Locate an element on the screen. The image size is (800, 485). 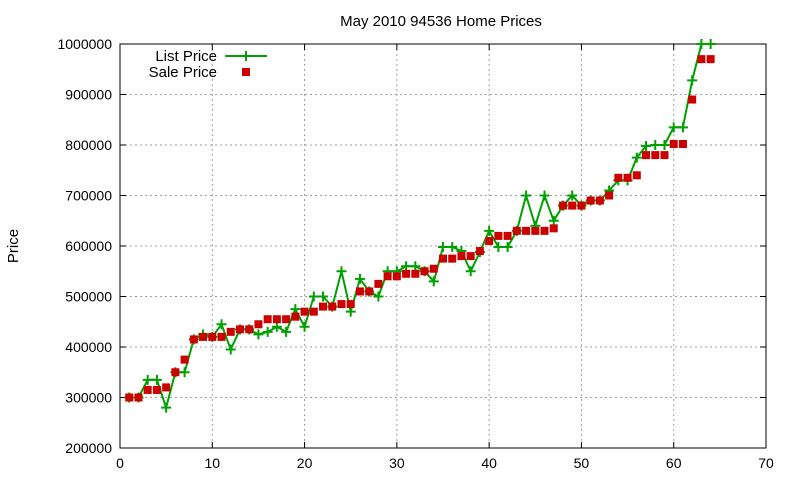
legend-marker-sale-price is located at coordinates (246, 72).